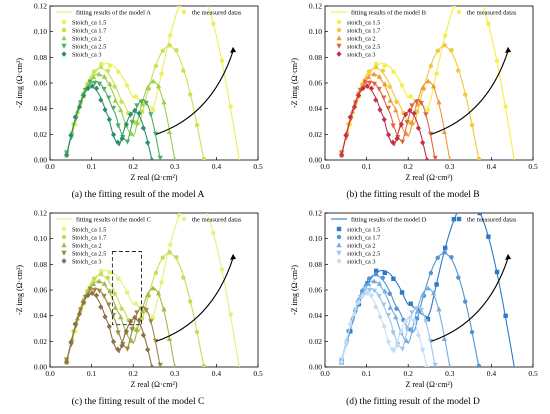 This screenshot has height=414, width=550. I want to click on legend-fit-label: fitting results of the model D, so click(389, 220).